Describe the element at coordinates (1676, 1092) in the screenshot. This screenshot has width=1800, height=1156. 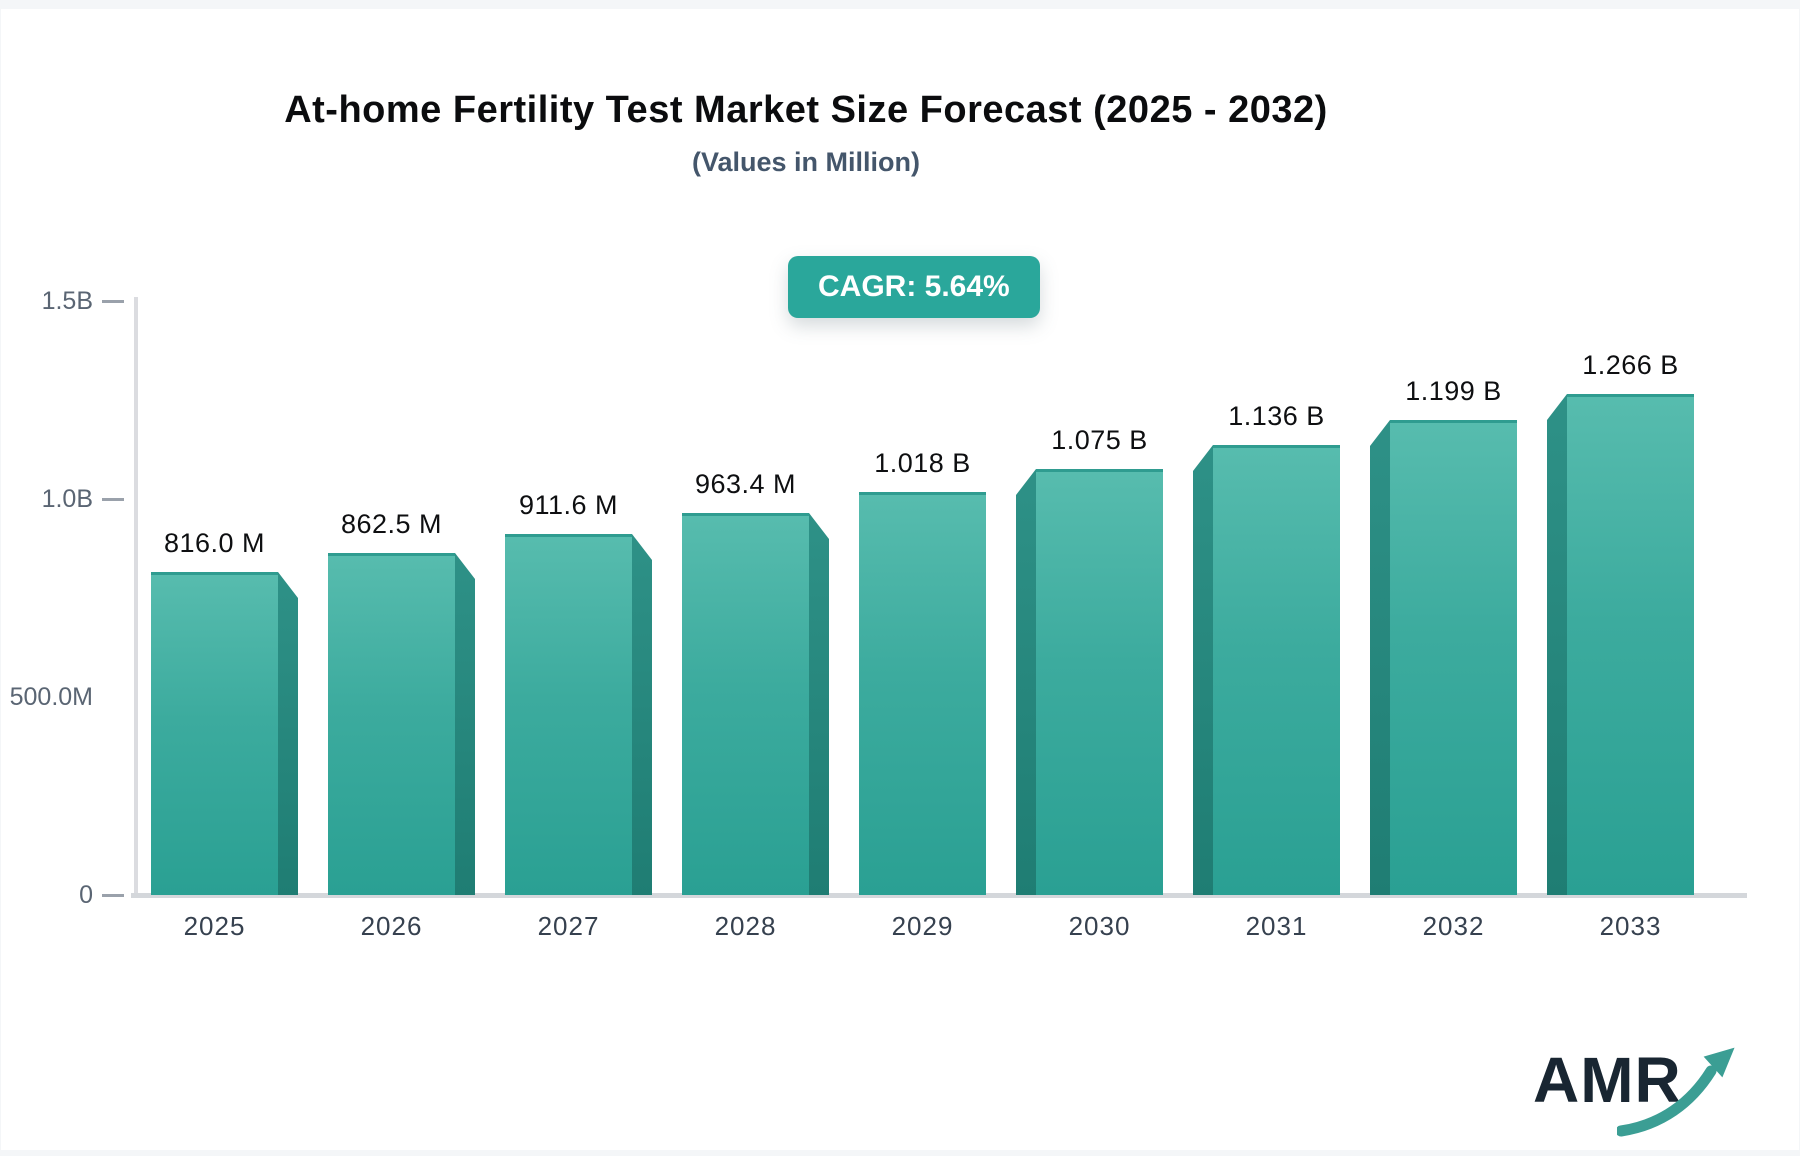
I see `growth-arrow-icon` at that location.